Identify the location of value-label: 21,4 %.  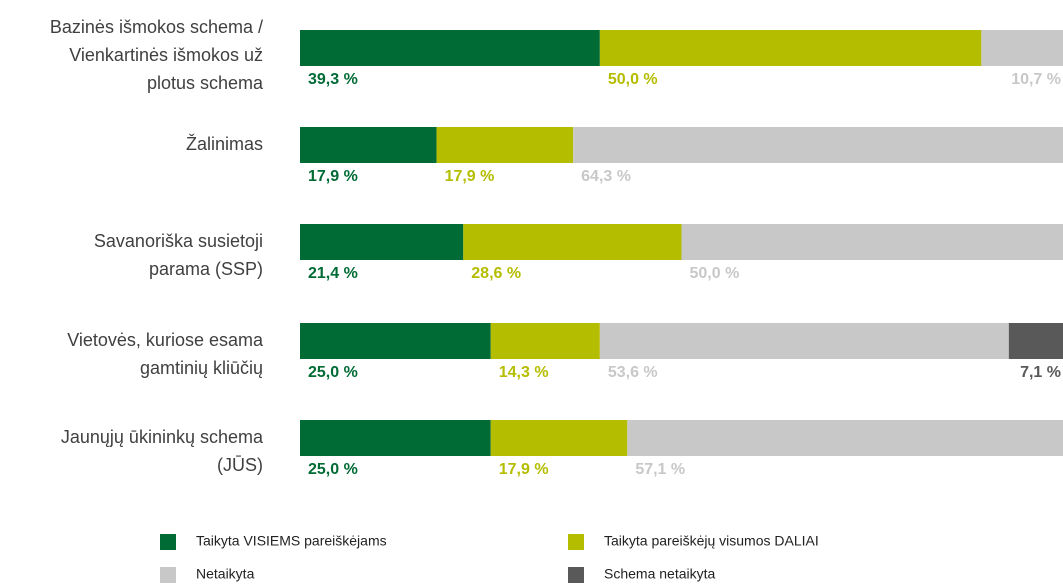
(333, 273).